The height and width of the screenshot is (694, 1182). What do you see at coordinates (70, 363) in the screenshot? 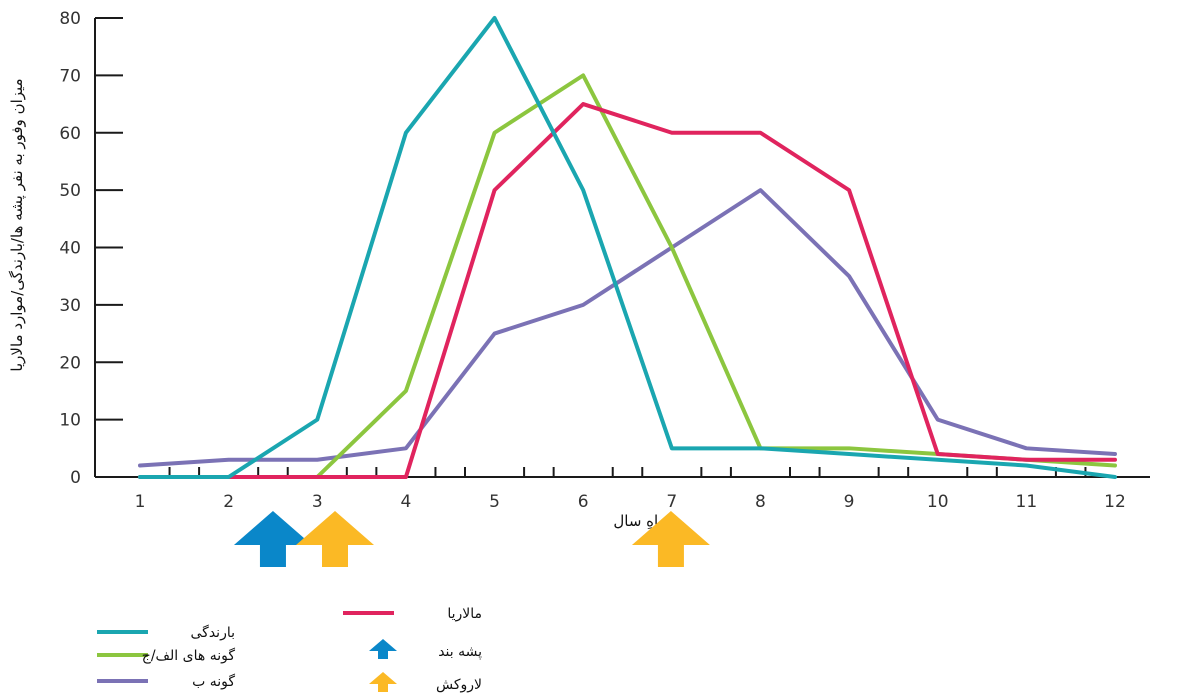
I see `y-tick-label: 20` at bounding box center [70, 363].